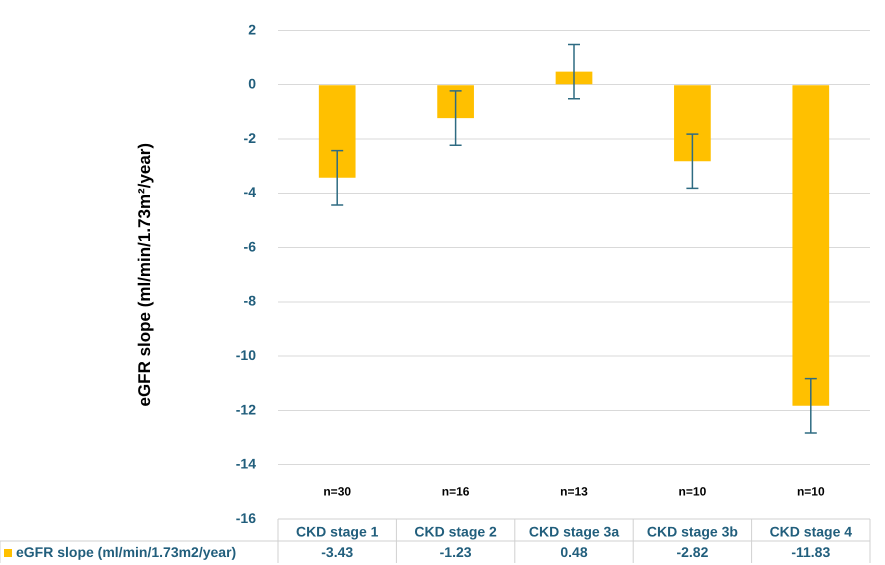 The image size is (885, 565). I want to click on data-label: -1.23, so click(456, 552).